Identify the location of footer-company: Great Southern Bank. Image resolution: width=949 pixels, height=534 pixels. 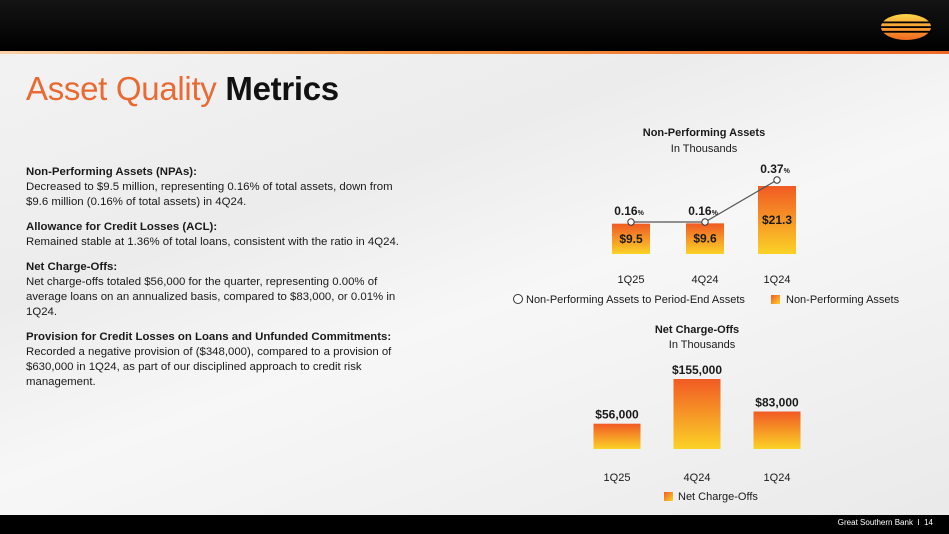
(875, 522).